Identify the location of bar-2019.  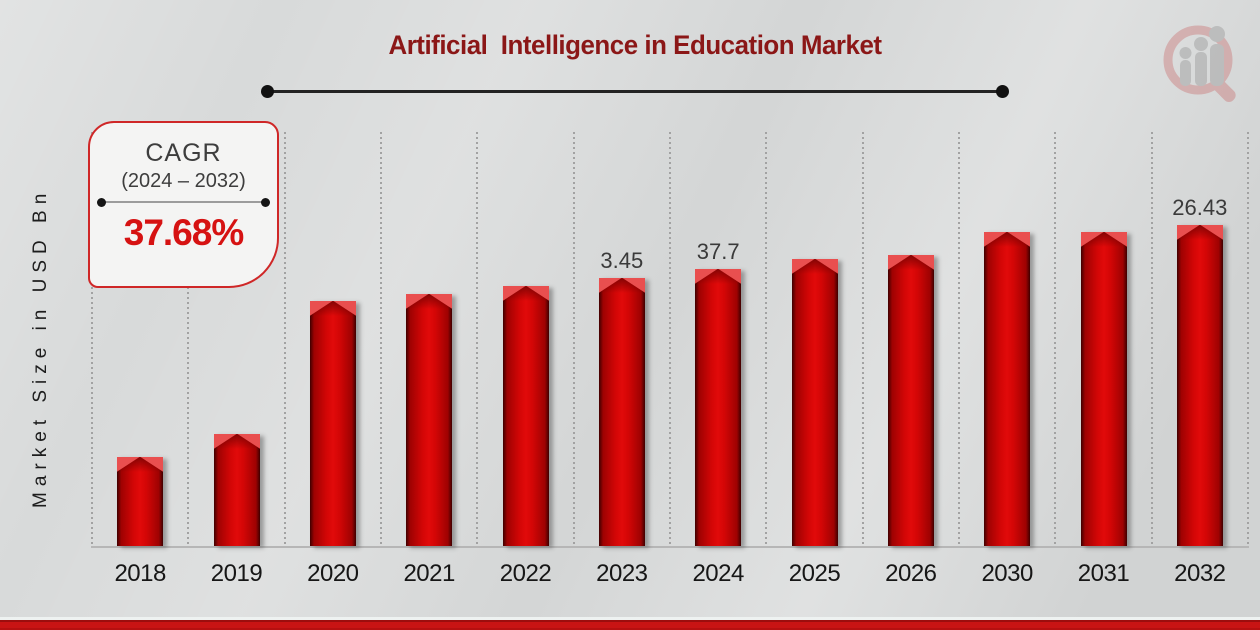
(236, 490).